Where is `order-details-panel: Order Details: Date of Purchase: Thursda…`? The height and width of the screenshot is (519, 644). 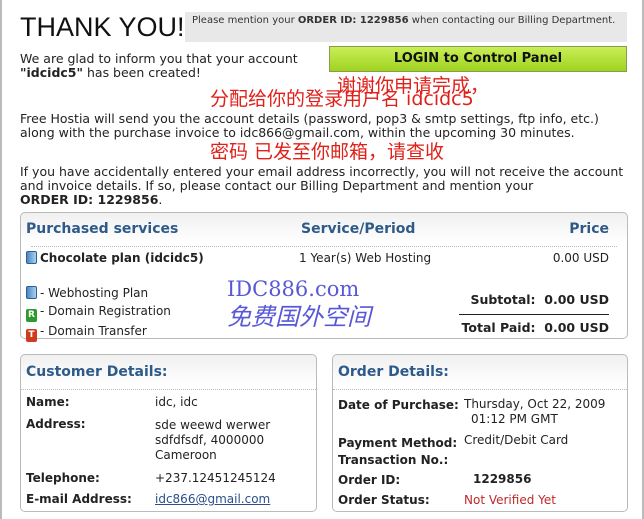 order-details-panel: Order Details: Date of Purchase: Thursda… is located at coordinates (480, 433).